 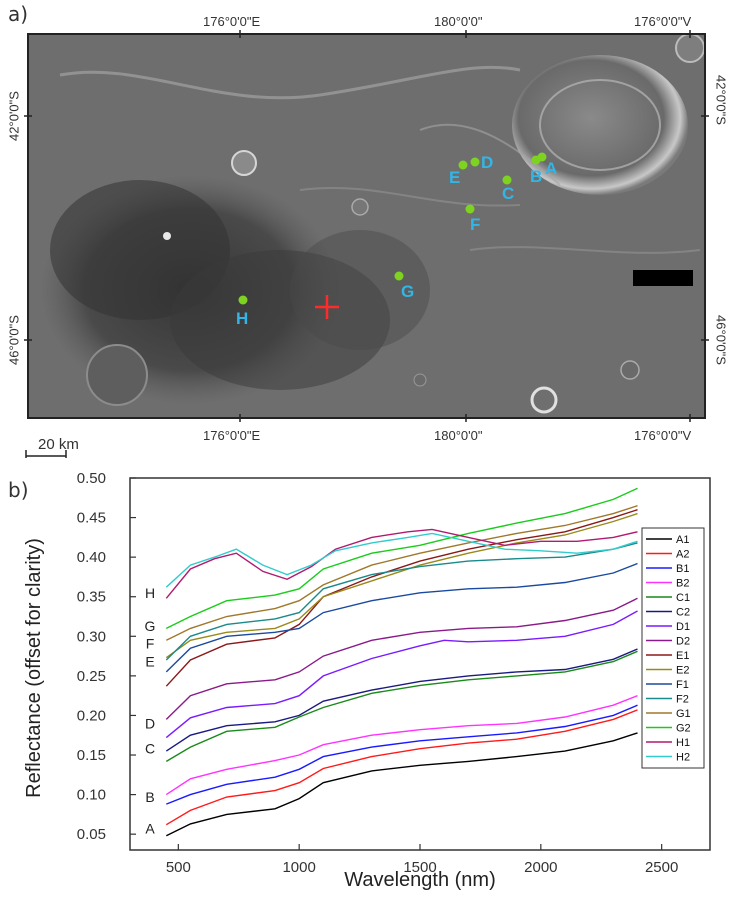 I want to click on group-label-f: F, so click(x=150, y=643).